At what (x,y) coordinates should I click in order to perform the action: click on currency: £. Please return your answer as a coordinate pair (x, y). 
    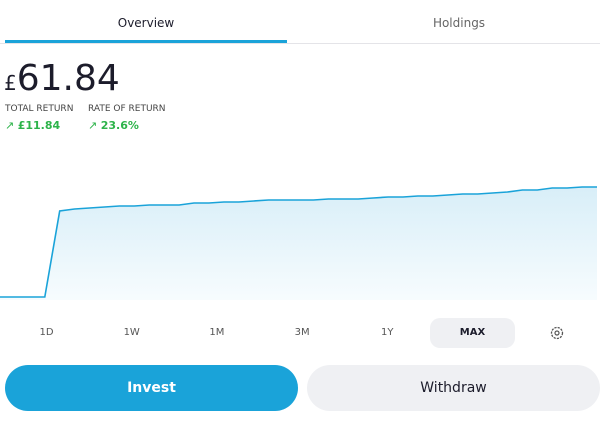
    Looking at the image, I should click on (10, 83).